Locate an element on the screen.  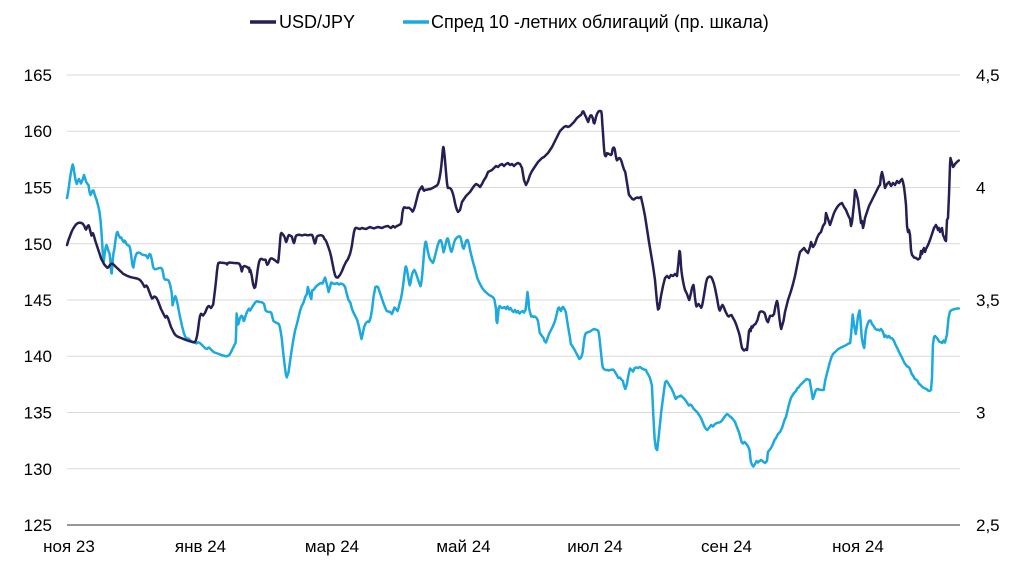
svg-text: май 24 is located at coordinates (463, 546).